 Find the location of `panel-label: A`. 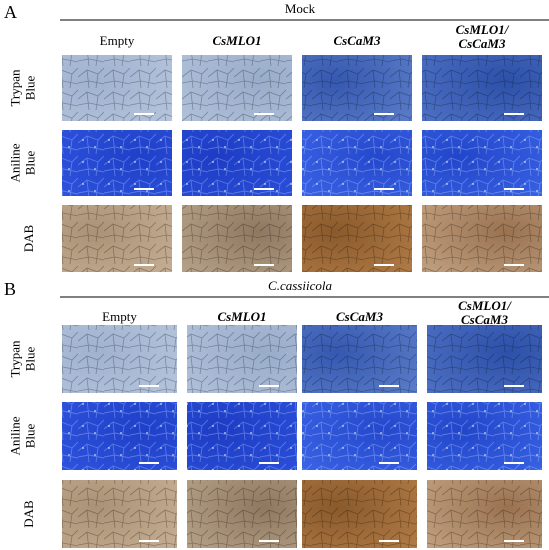

panel-label: A is located at coordinates (10, 12).